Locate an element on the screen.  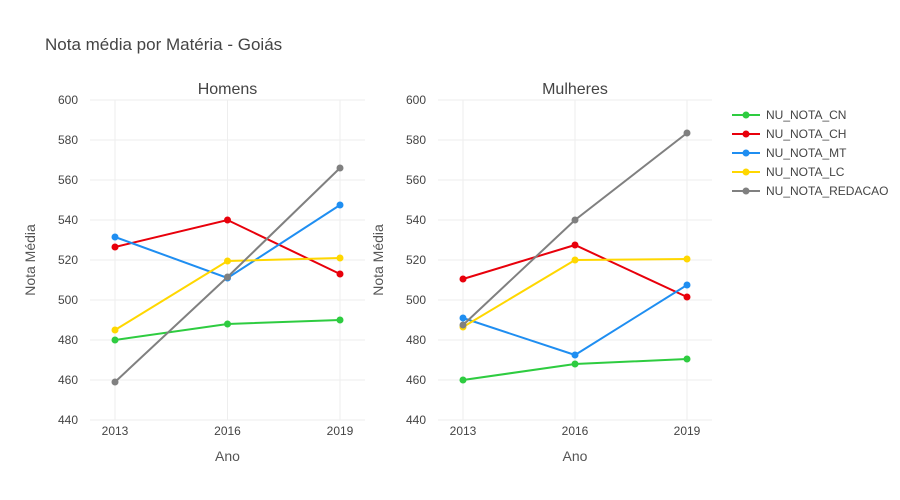
panel-subtitle: Mulheres is located at coordinates (575, 89).